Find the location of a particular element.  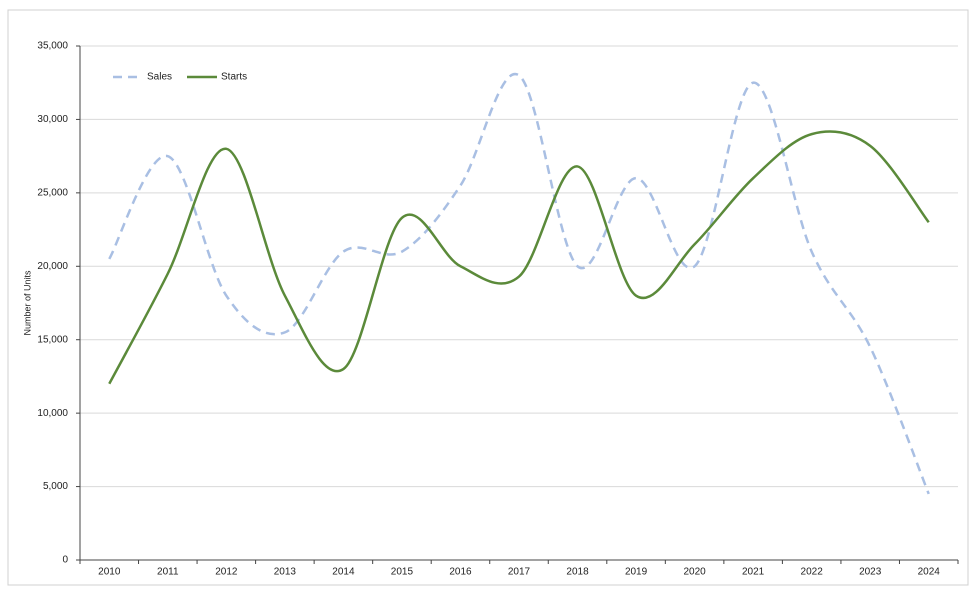

legend-label: Starts is located at coordinates (234, 77).